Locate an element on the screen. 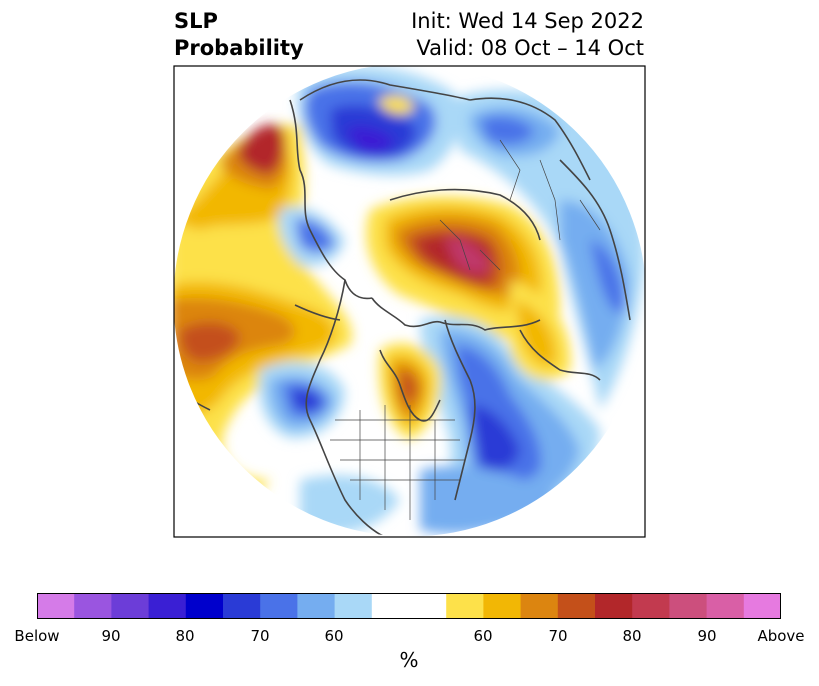 Image resolution: width=819 pixels, height=686 pixels. init-date: Init: Wed 14 Sep 2022 is located at coordinates (527, 21).